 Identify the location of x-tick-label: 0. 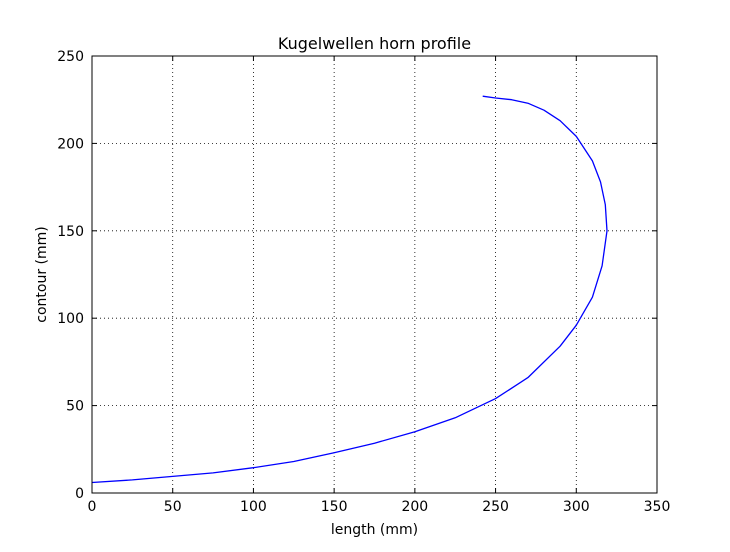
(92, 507).